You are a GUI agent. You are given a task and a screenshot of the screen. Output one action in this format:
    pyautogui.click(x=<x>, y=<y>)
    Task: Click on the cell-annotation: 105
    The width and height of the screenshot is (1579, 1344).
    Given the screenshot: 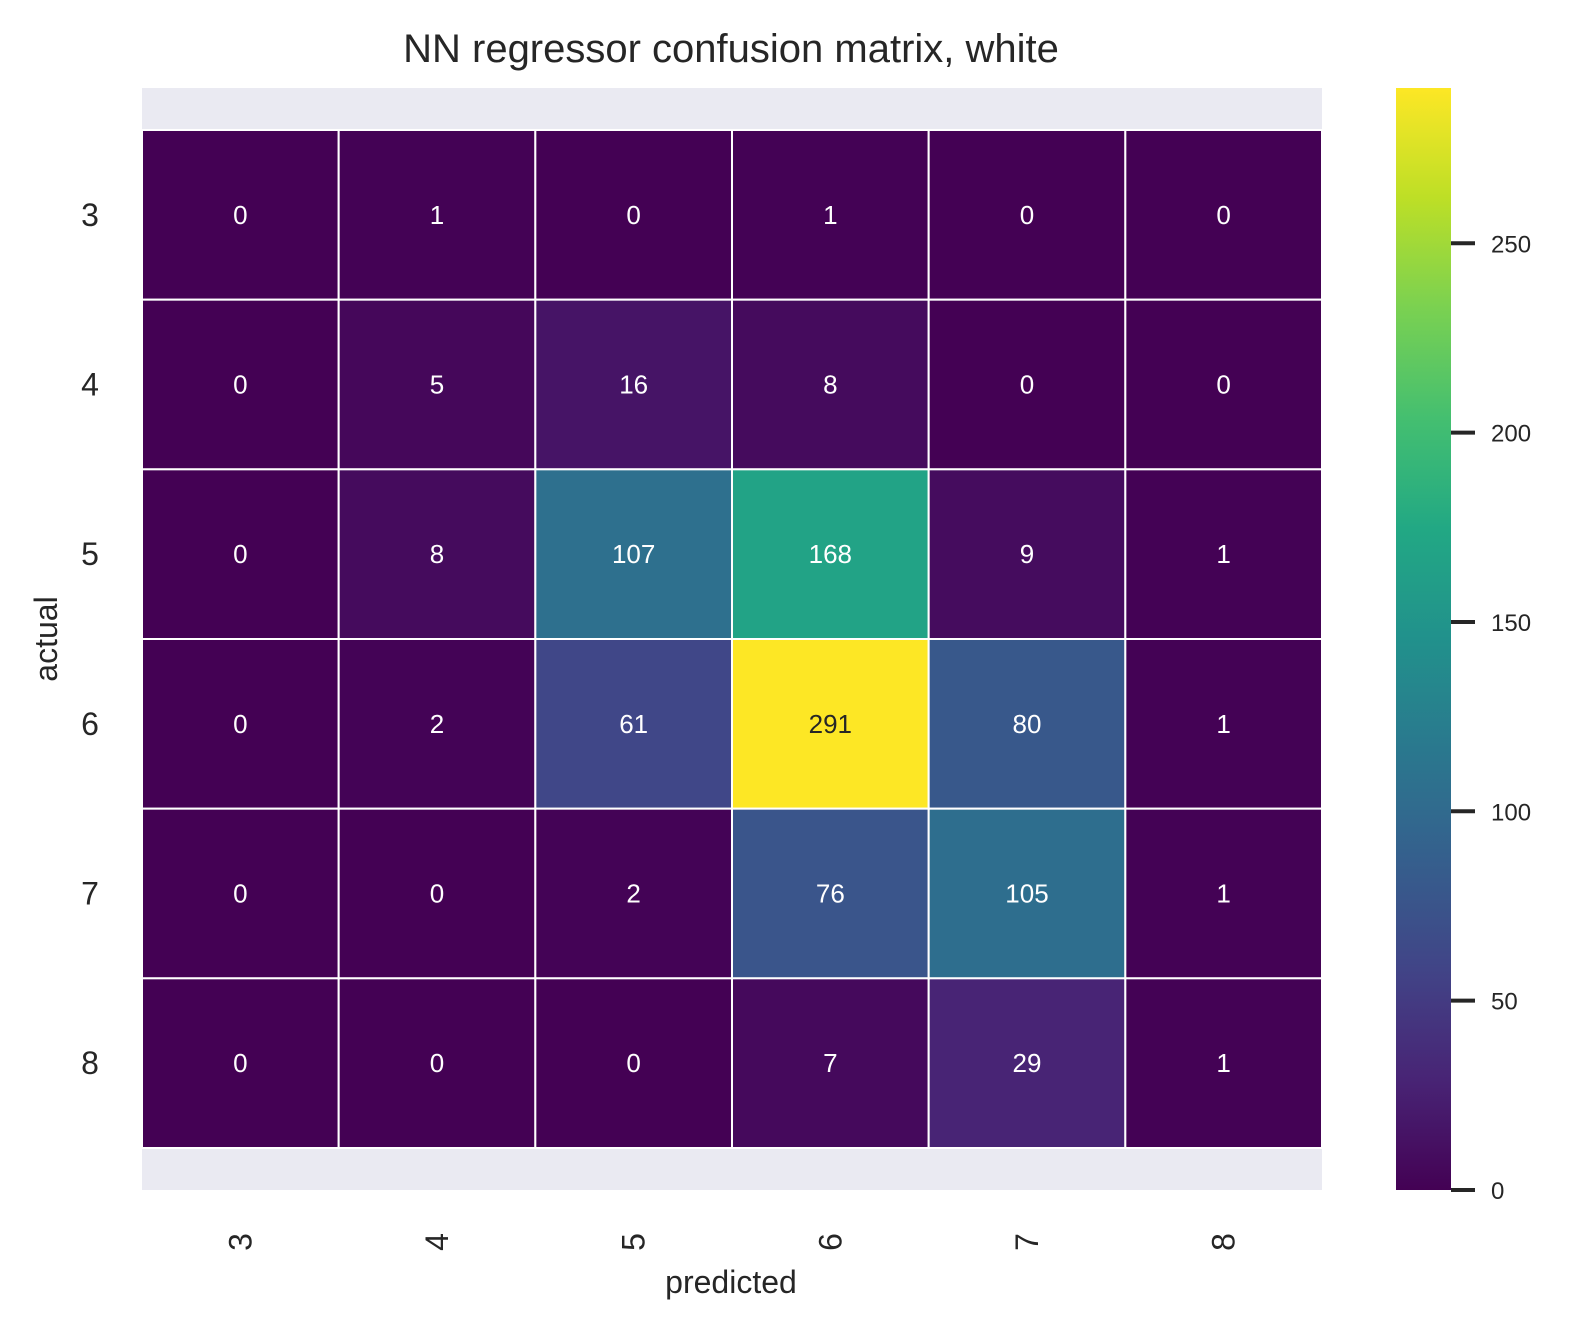 What is the action you would take?
    pyautogui.click(x=1026, y=894)
    